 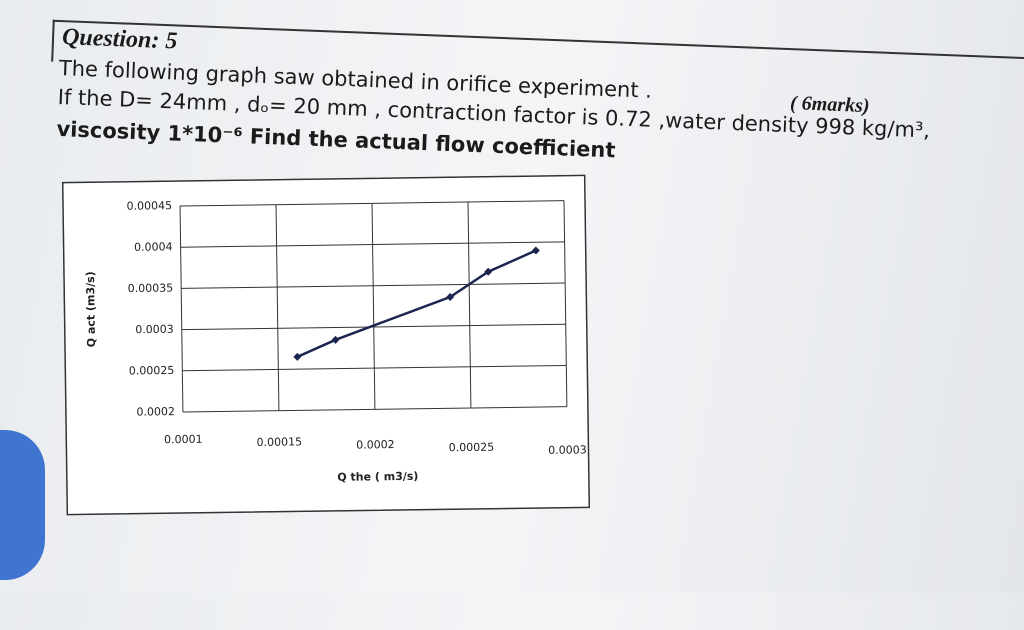 What do you see at coordinates (183, 440) in the screenshot?
I see `x-tick-label: 0.0001` at bounding box center [183, 440].